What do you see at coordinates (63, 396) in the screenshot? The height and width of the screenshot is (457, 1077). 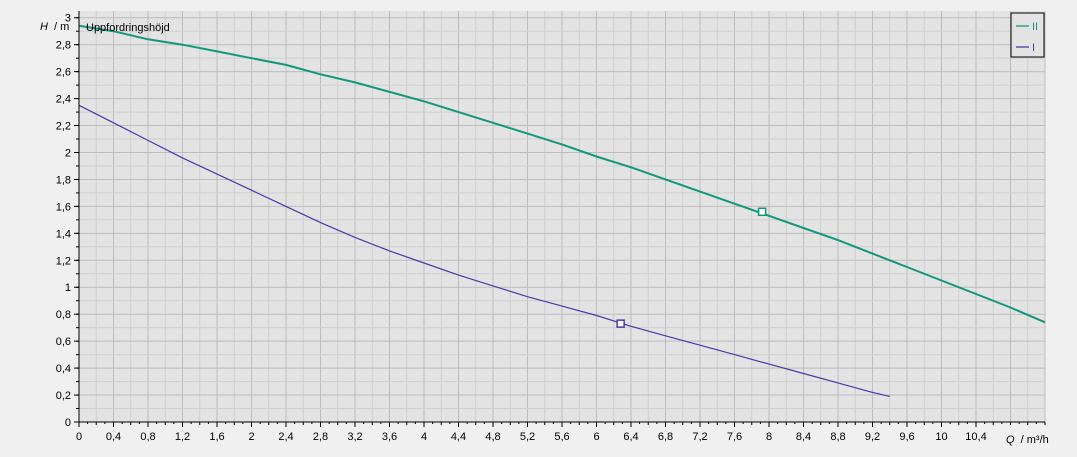 I see `y-tick-label: 0,2` at bounding box center [63, 396].